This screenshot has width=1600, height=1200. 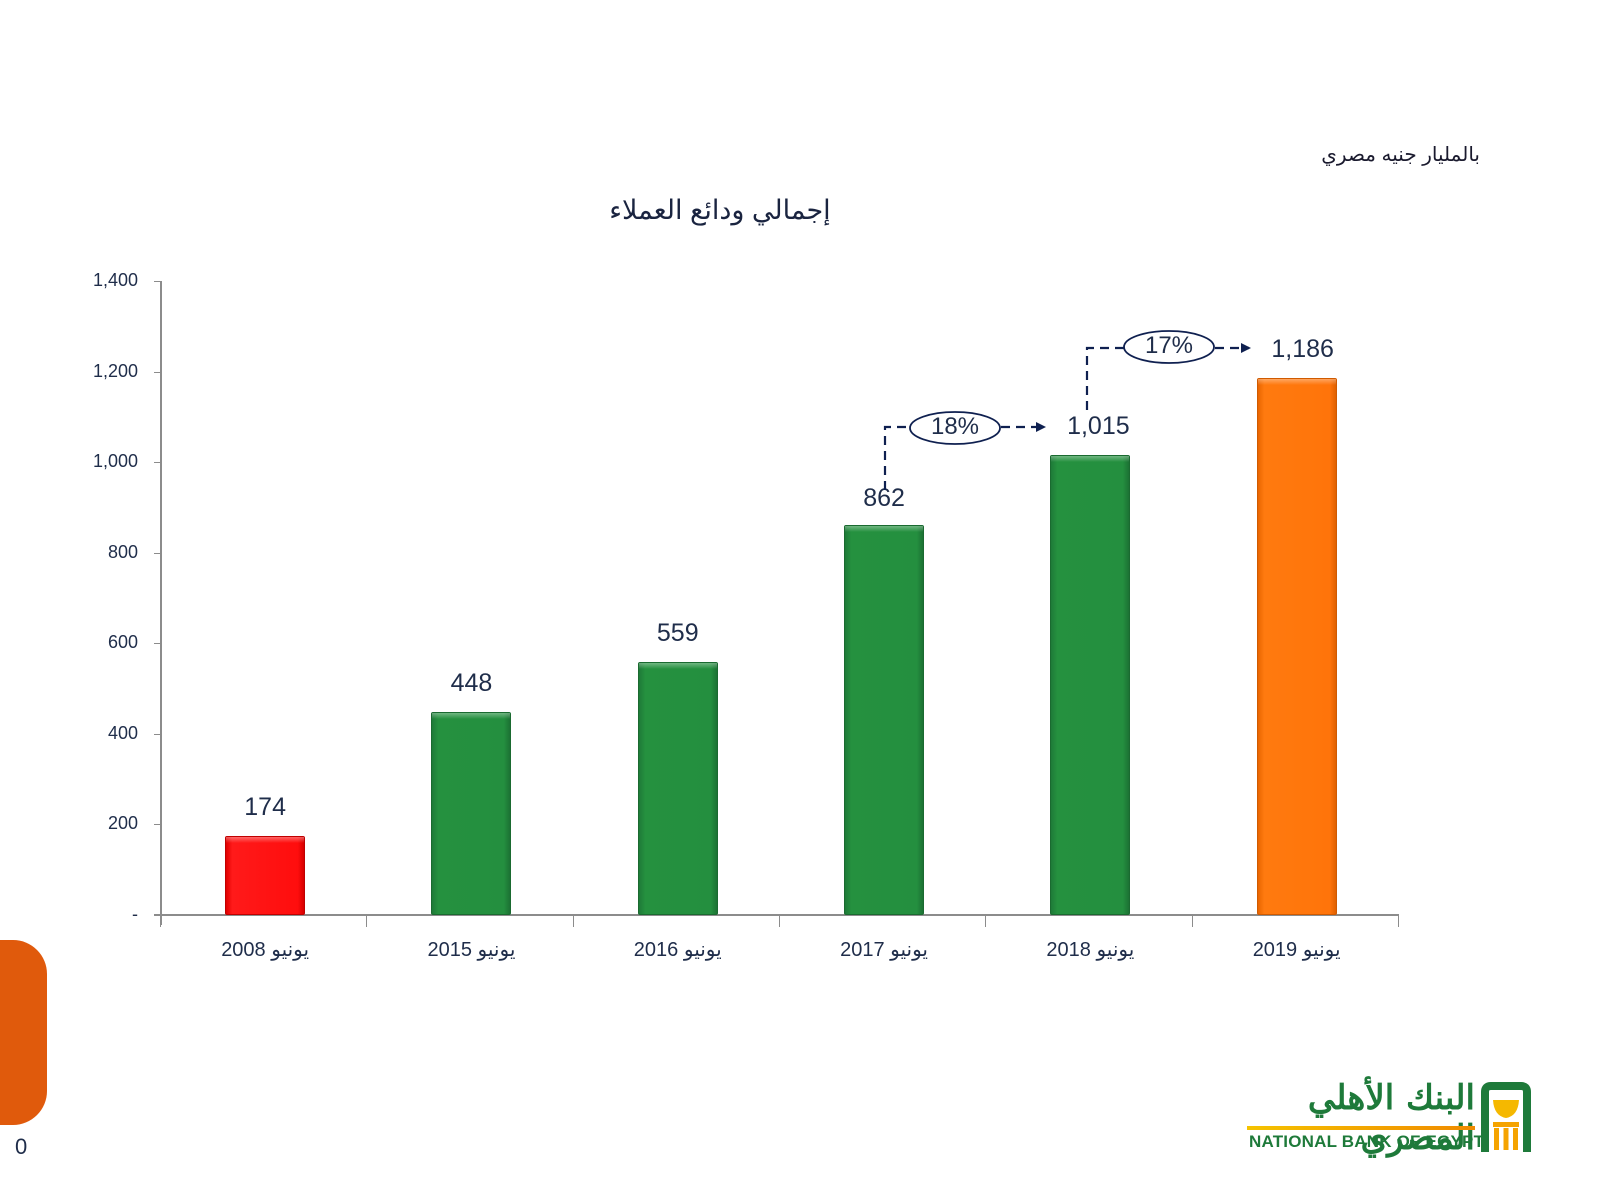 What do you see at coordinates (122, 642) in the screenshot?
I see `y-tick-label: 600` at bounding box center [122, 642].